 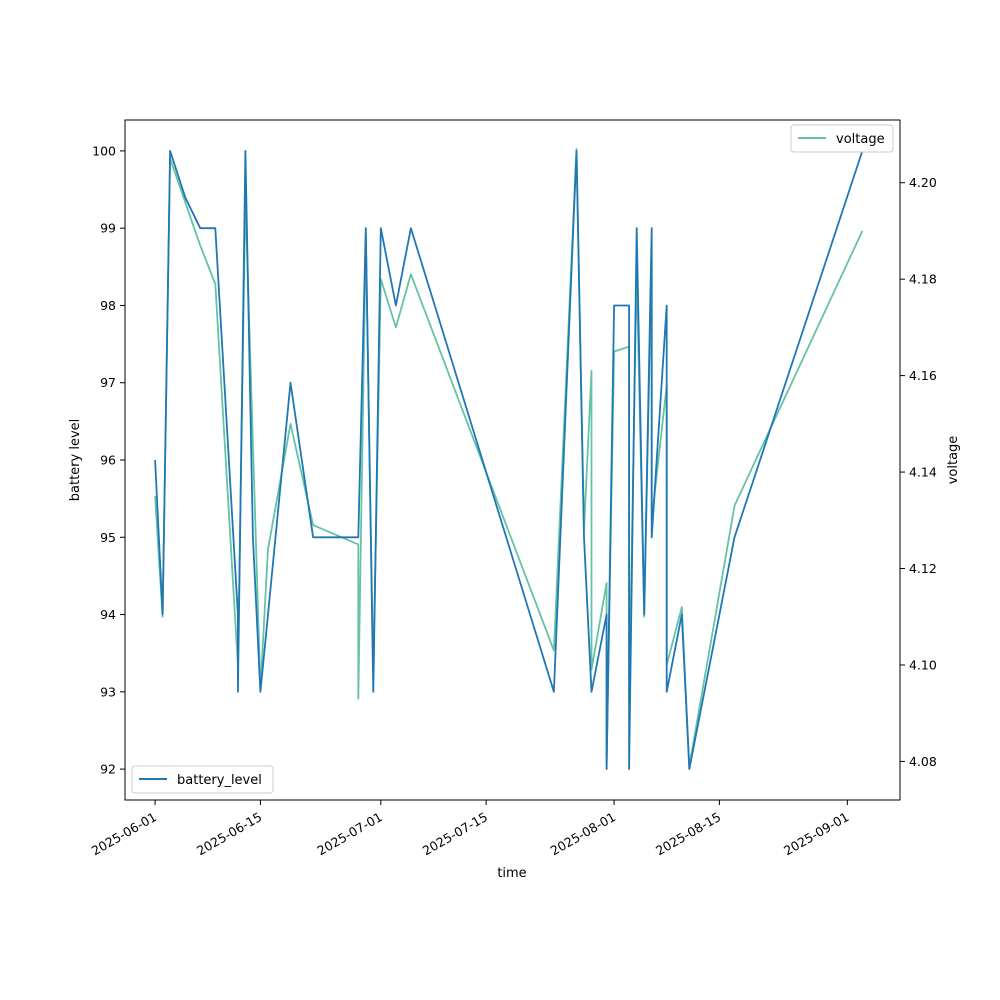 I want to click on left-y-tick-label: 93, so click(x=108, y=691).